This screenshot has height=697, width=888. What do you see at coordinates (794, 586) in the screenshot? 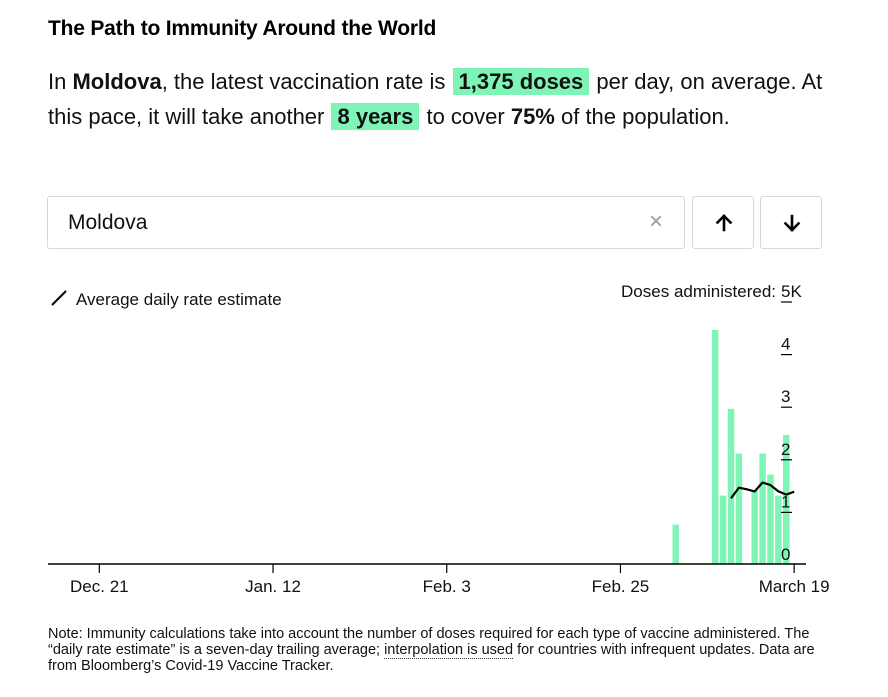
I see `x-tick-label-4: March 19` at bounding box center [794, 586].